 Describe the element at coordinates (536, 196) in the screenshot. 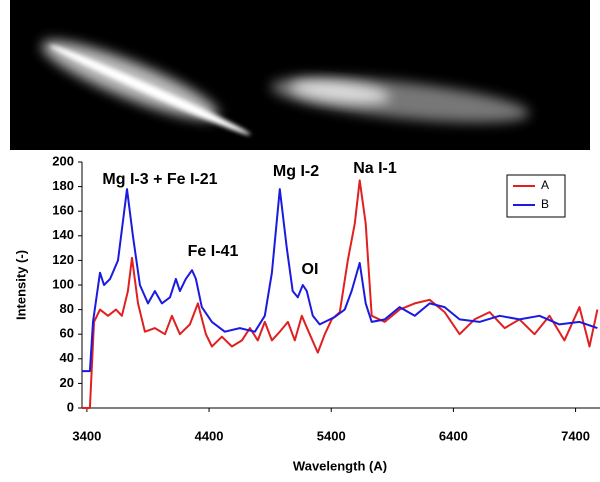

I see `legend-box` at that location.